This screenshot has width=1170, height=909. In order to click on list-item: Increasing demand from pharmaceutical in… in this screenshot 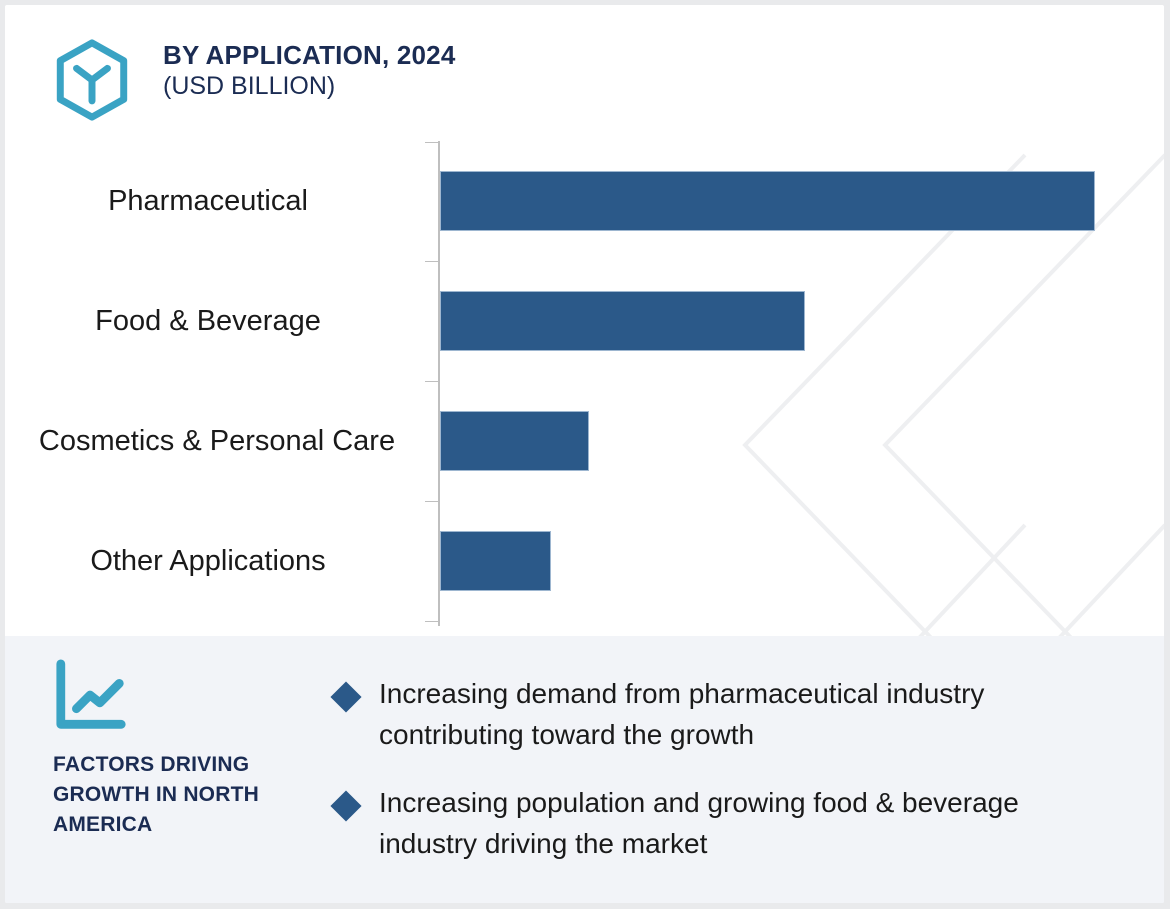, I will do `click(712, 714)`.